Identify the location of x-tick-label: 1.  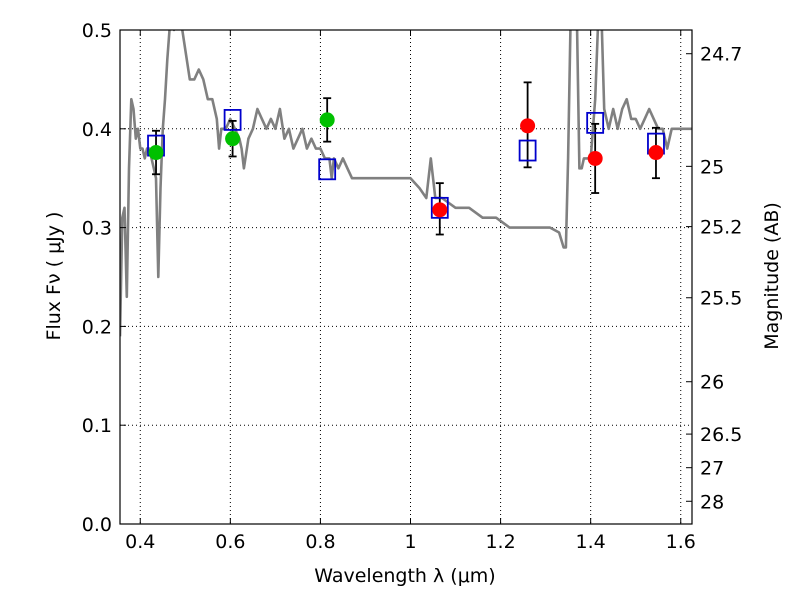
(410, 542).